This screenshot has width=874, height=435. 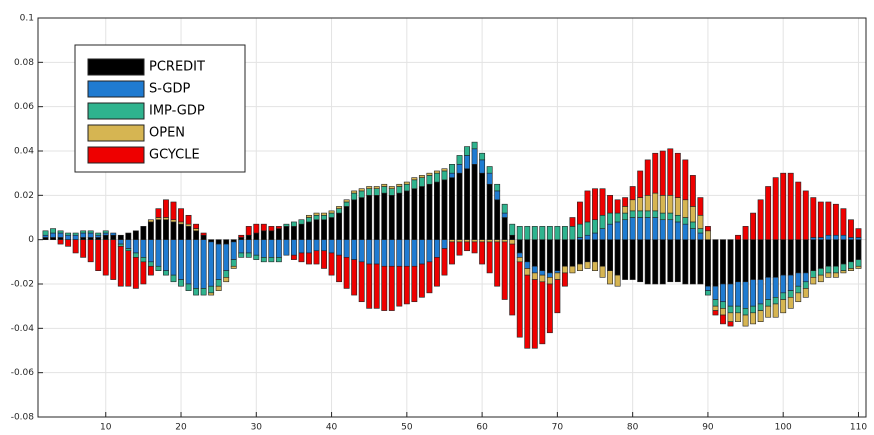 What do you see at coordinates (24, 152) in the screenshot?
I see `y-tick-label: 0.04` at bounding box center [24, 152].